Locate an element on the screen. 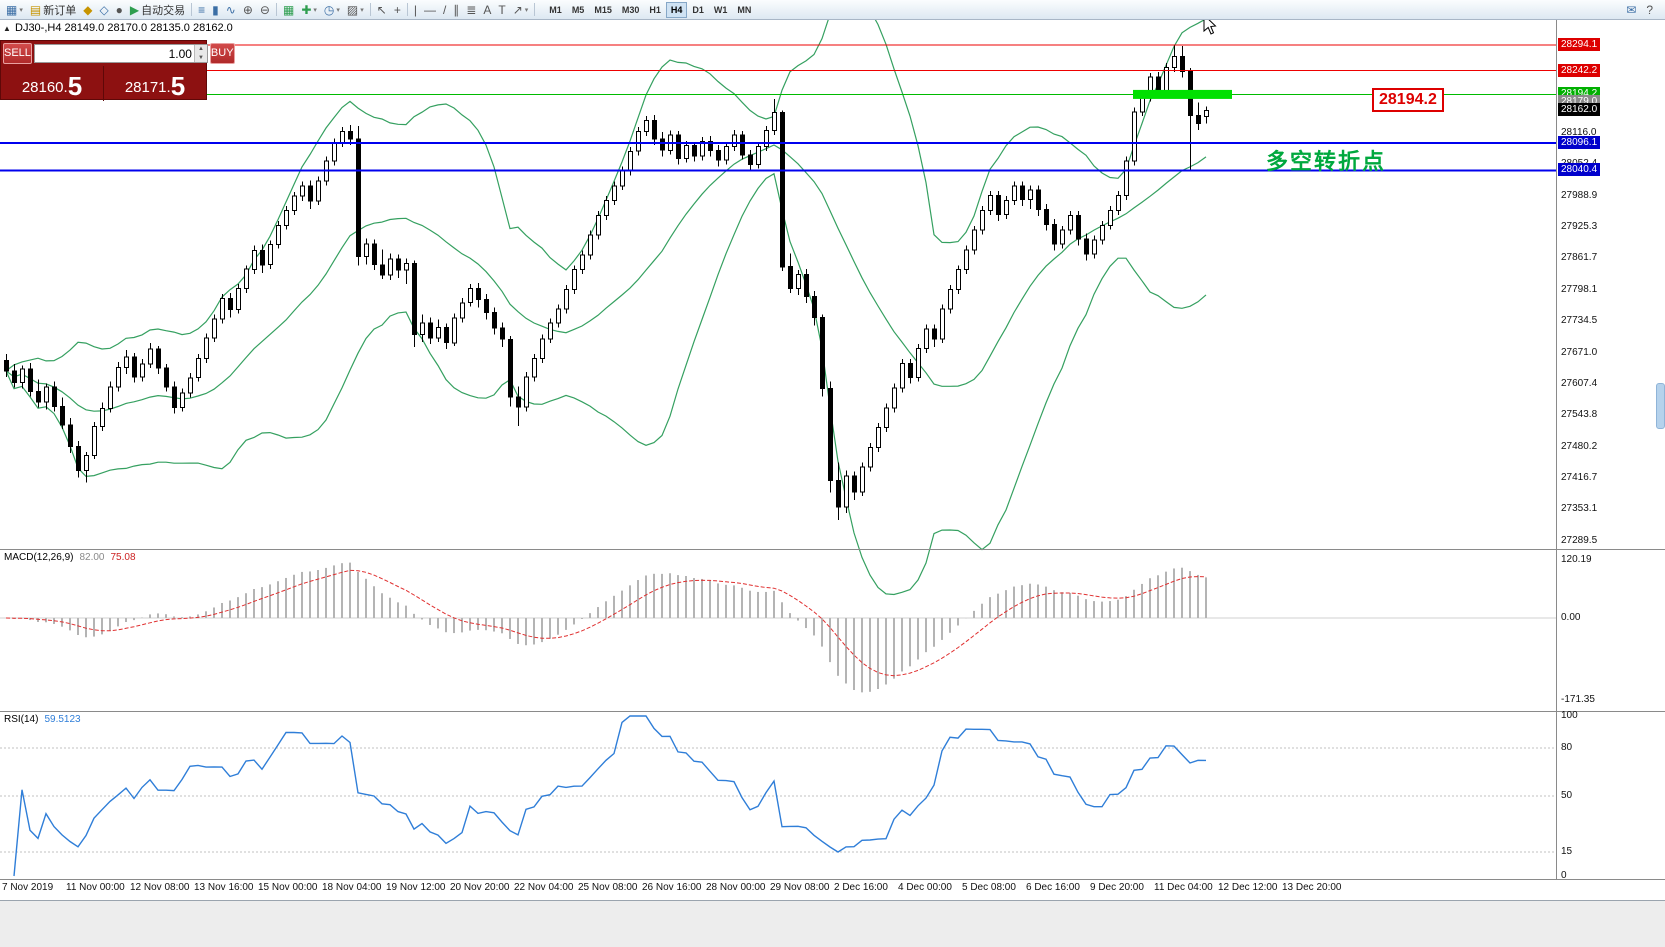 The height and width of the screenshot is (947, 1665). timeframe-button-m1: M1 is located at coordinates (555, 9).